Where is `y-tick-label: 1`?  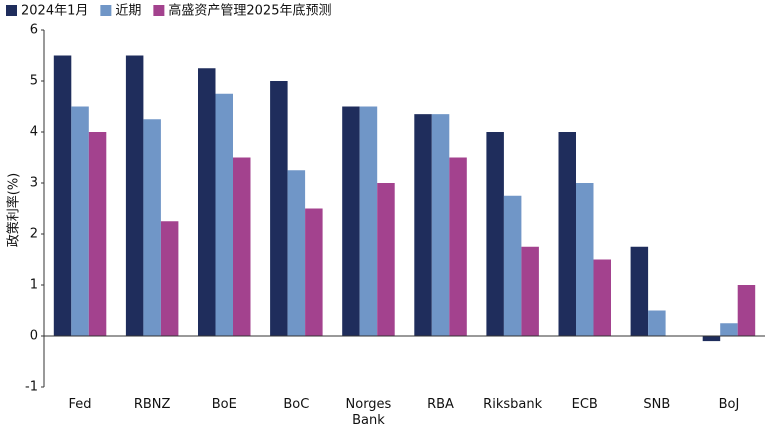
y-tick-label: 1 is located at coordinates (34, 285).